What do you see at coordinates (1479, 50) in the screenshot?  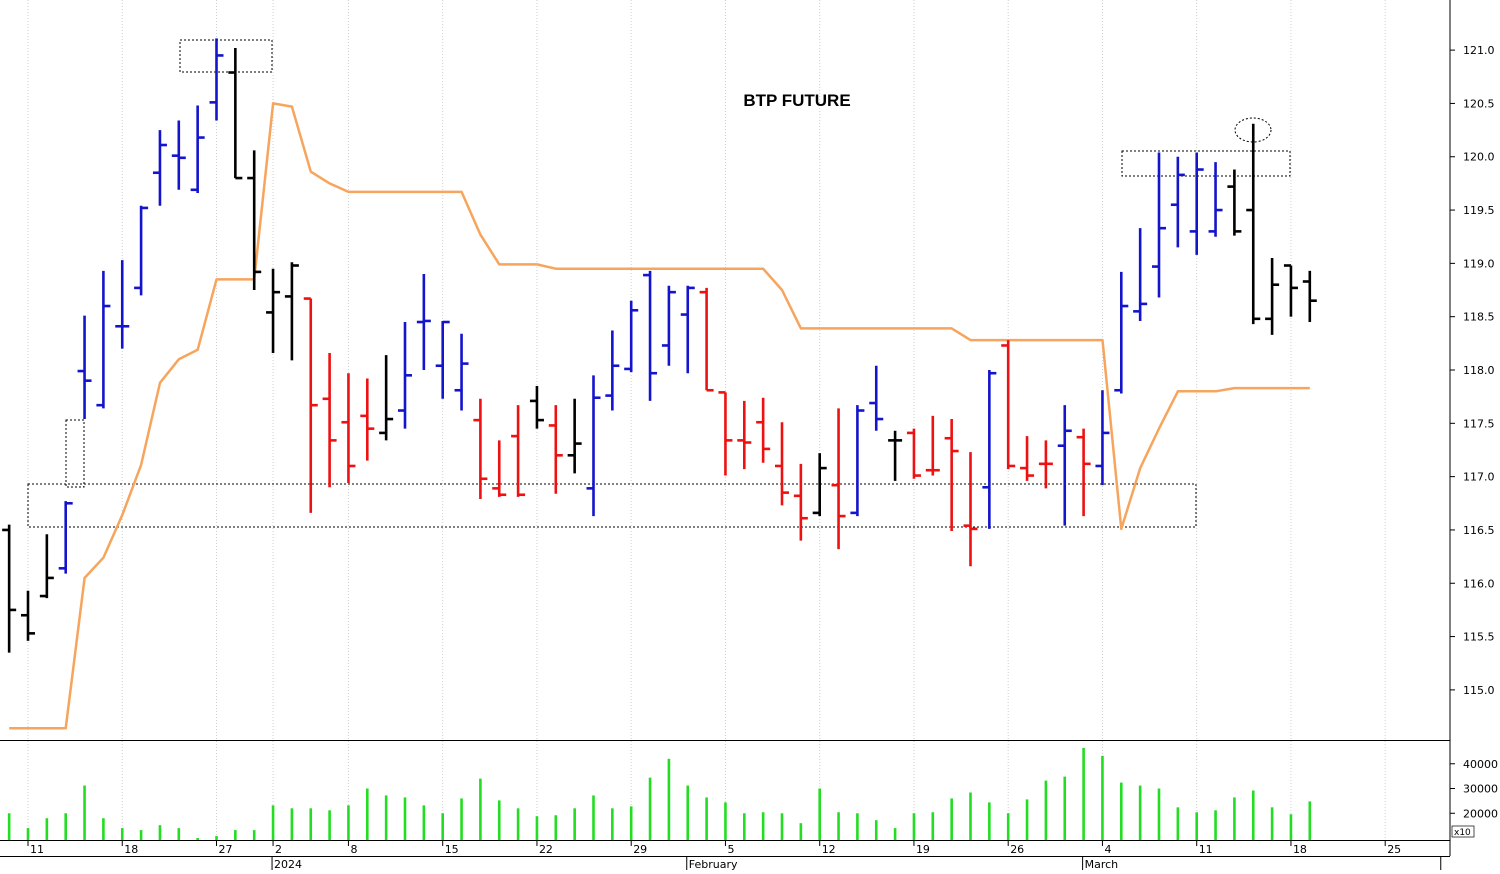 I see `y-tick-label: 121.0` at bounding box center [1479, 50].